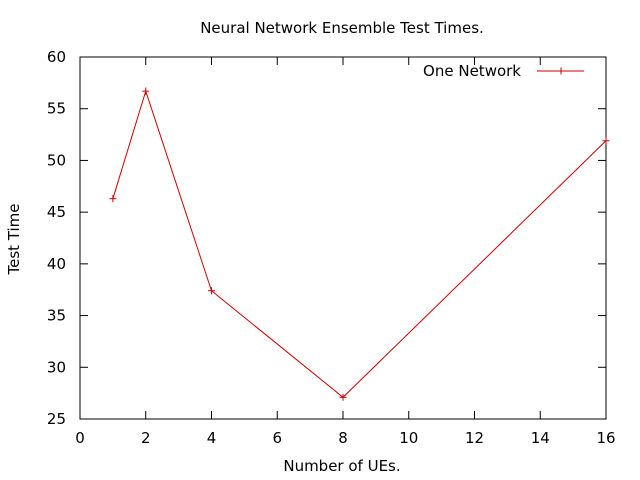 Image resolution: width=640 pixels, height=480 pixels. Describe the element at coordinates (605, 438) in the screenshot. I see `x-tick-label: 16` at that location.